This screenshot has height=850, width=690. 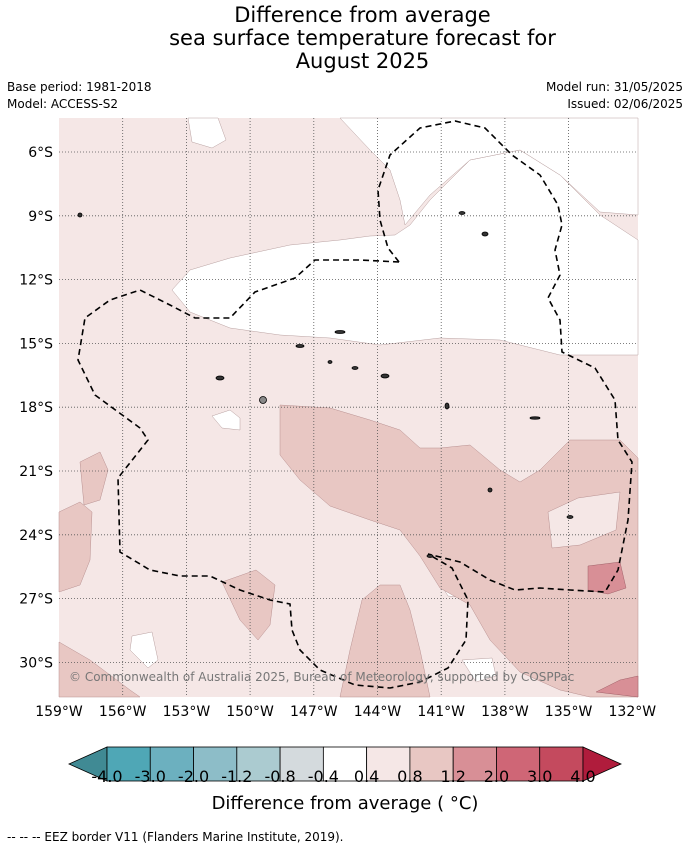 I want to click on title-line-2: sea surface temperature forecast for, so click(x=362, y=38).